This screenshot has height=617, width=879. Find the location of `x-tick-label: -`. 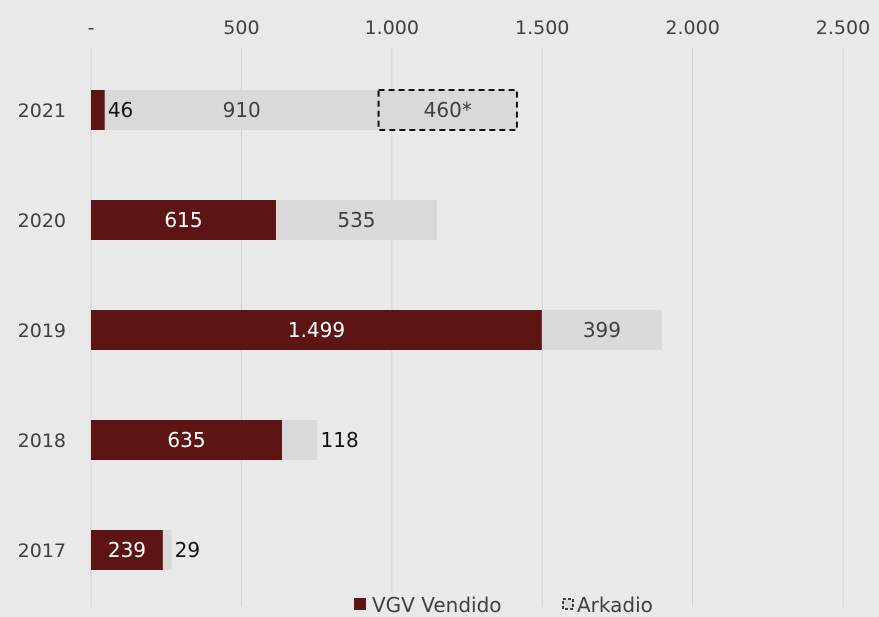

x-tick-label: - is located at coordinates (91, 28).